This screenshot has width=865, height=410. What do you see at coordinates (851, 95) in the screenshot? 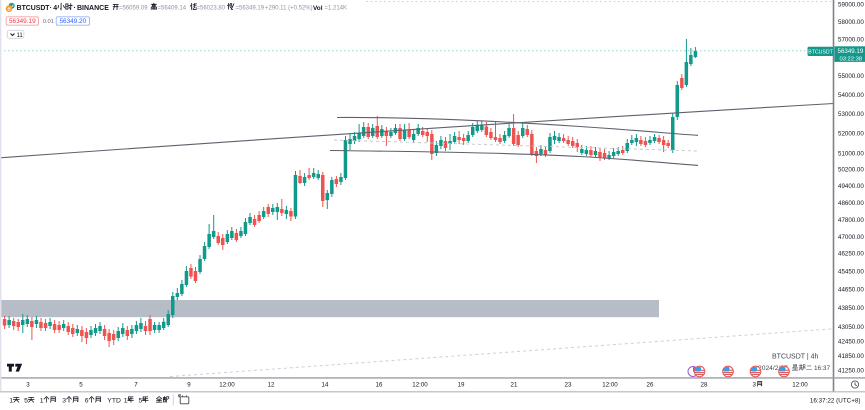
I see `svg-text: 54000.00` at bounding box center [851, 95].